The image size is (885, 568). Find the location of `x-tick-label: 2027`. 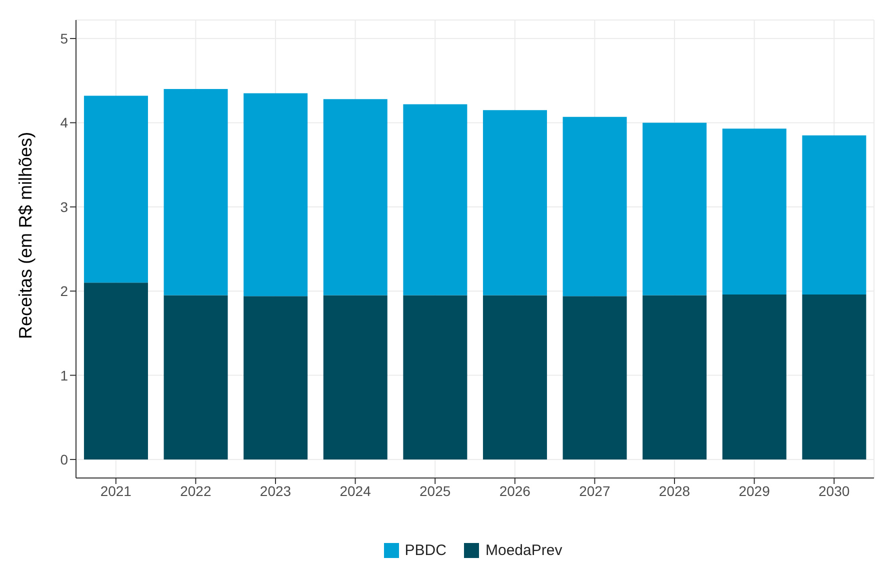

x-tick-label: 2027 is located at coordinates (594, 490).